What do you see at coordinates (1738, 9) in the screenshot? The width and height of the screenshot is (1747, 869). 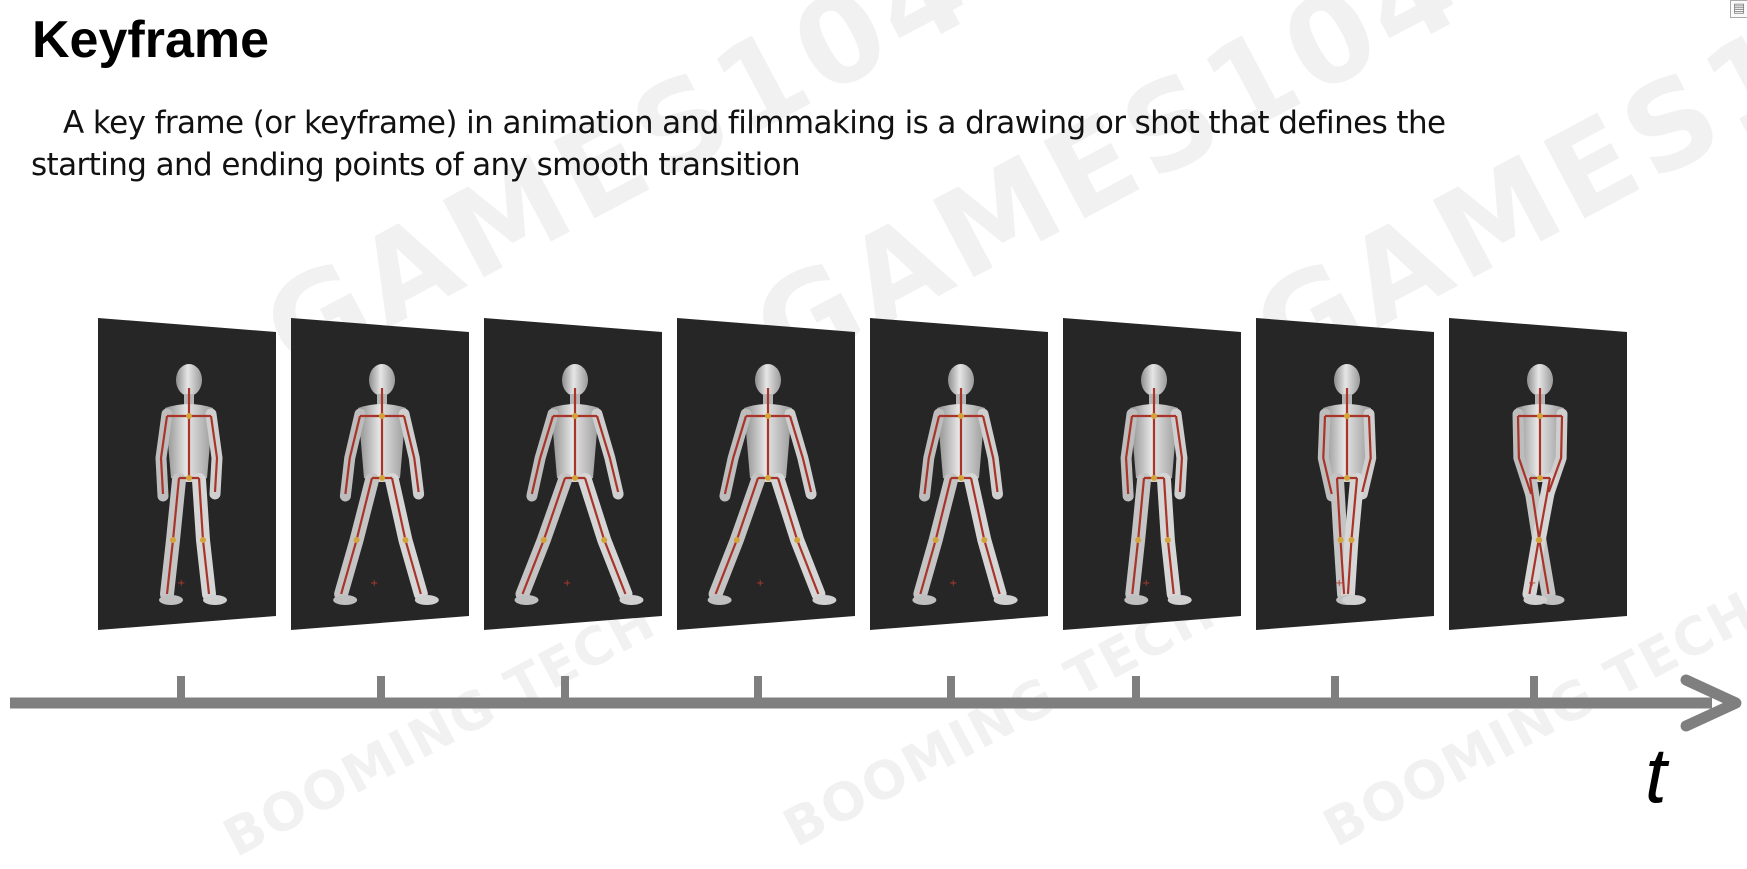 I see `comment-icon: ▤` at bounding box center [1738, 9].